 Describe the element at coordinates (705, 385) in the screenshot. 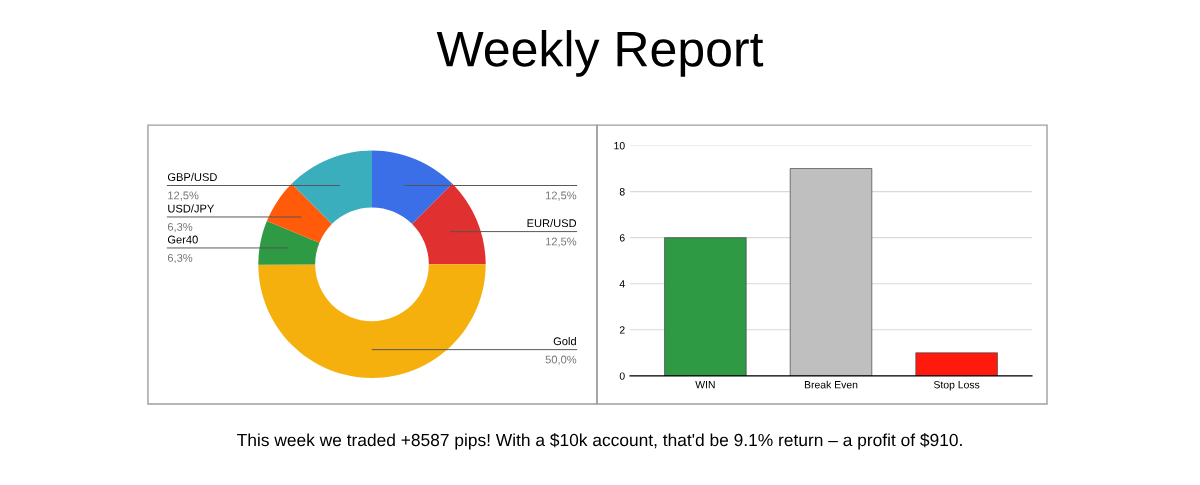

I see `x-tick-label: WIN` at that location.